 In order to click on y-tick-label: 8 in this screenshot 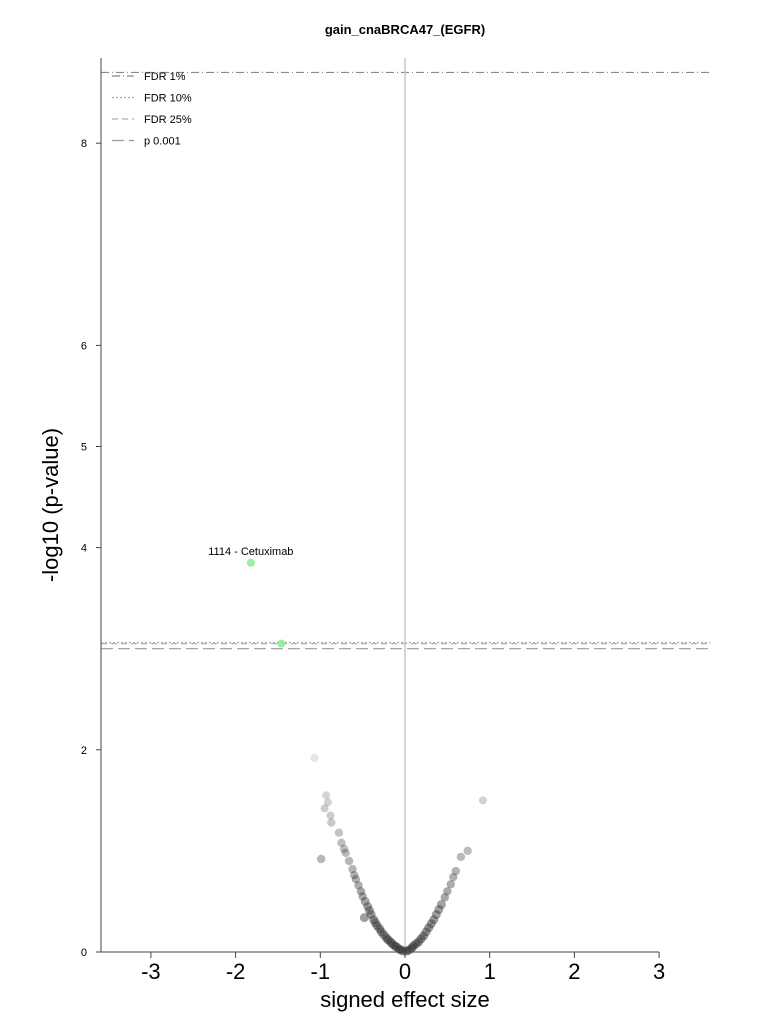, I will do `click(84, 144)`.